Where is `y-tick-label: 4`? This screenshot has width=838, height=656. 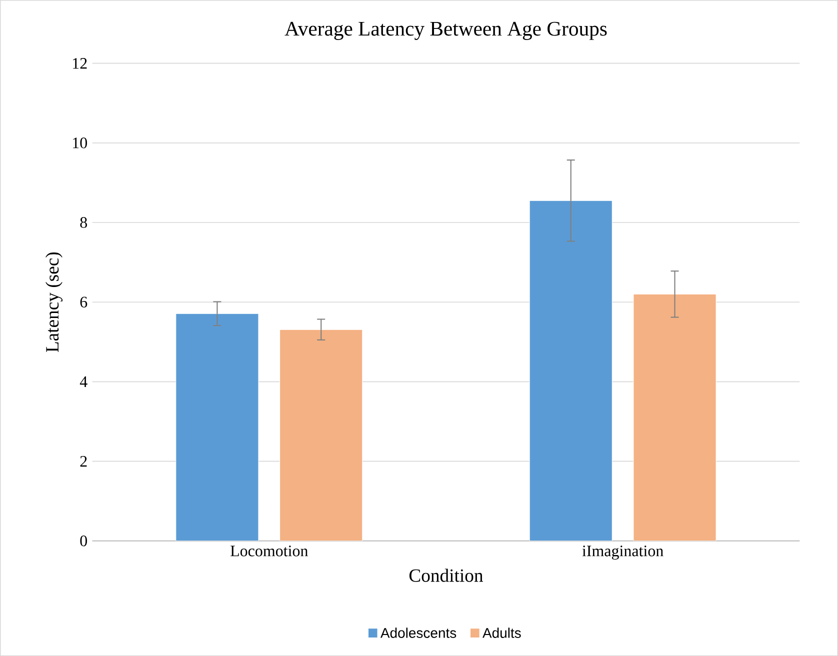
y-tick-label: 4 is located at coordinates (84, 381).